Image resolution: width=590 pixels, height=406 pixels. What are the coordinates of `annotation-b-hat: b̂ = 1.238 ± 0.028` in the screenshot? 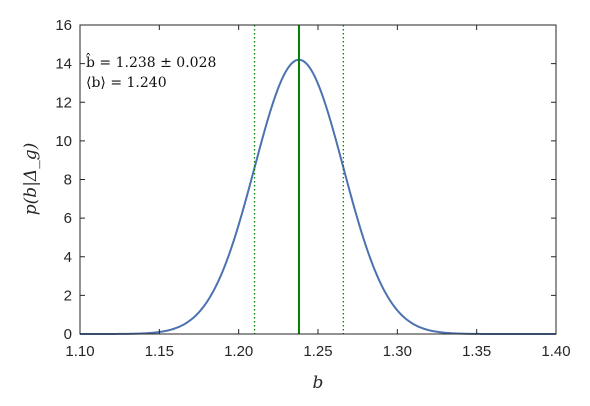 It's located at (151, 61).